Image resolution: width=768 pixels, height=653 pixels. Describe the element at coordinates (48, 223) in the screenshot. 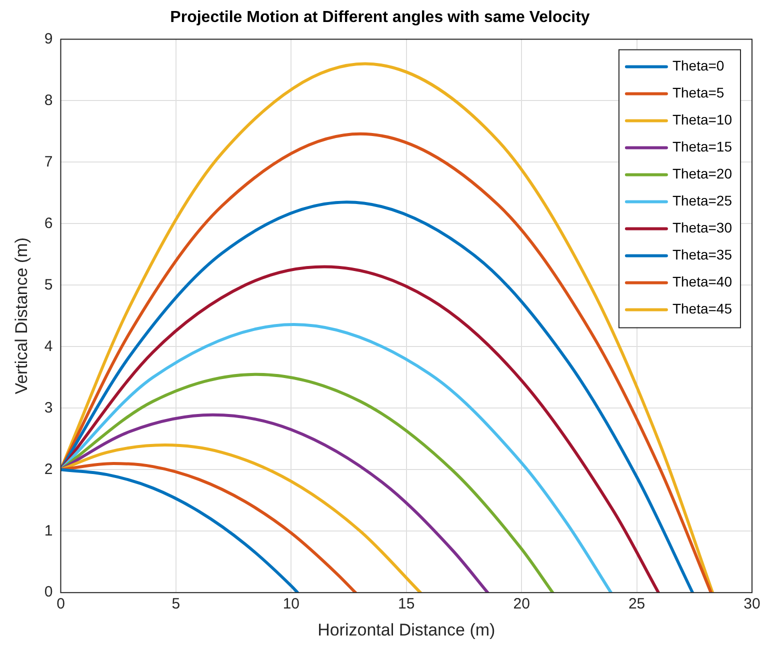

I see `y-tick-label: 6` at that location.